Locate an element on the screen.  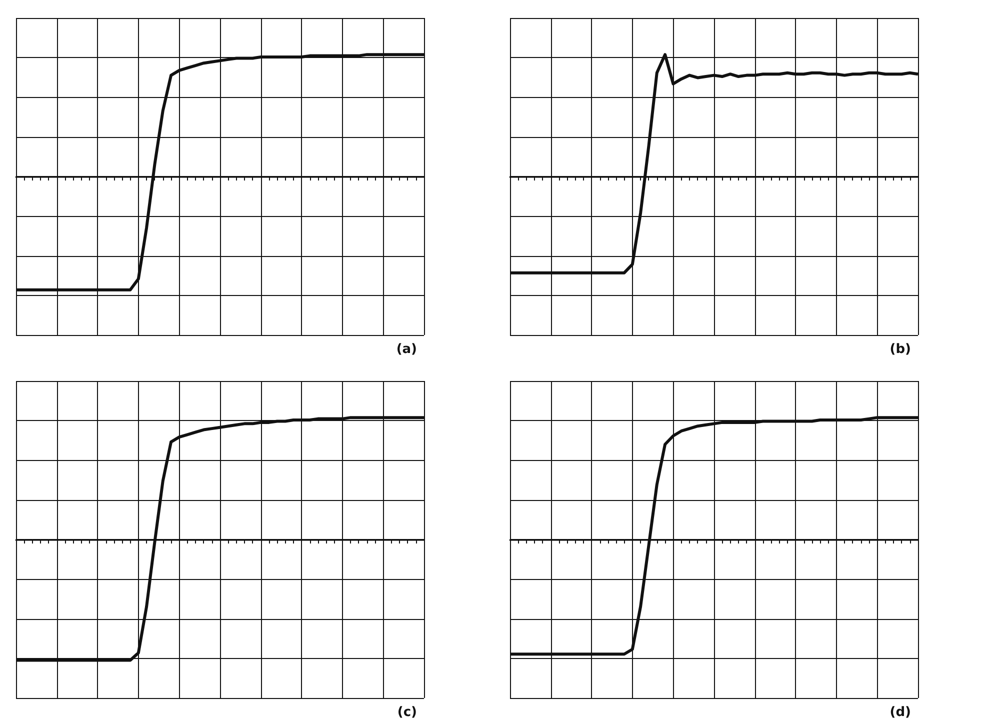
text: (b) is located at coordinates (901, 349).